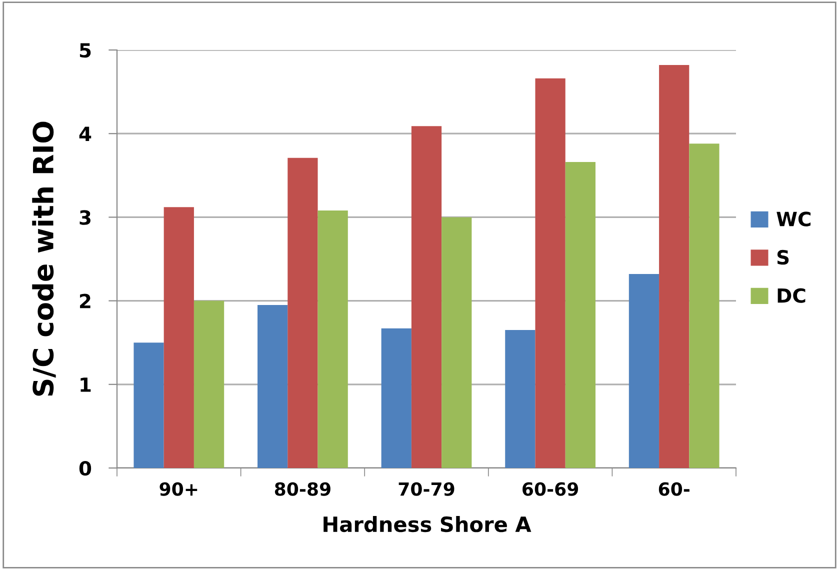  What do you see at coordinates (85, 385) in the screenshot?
I see `y-tick-label: 1` at bounding box center [85, 385].